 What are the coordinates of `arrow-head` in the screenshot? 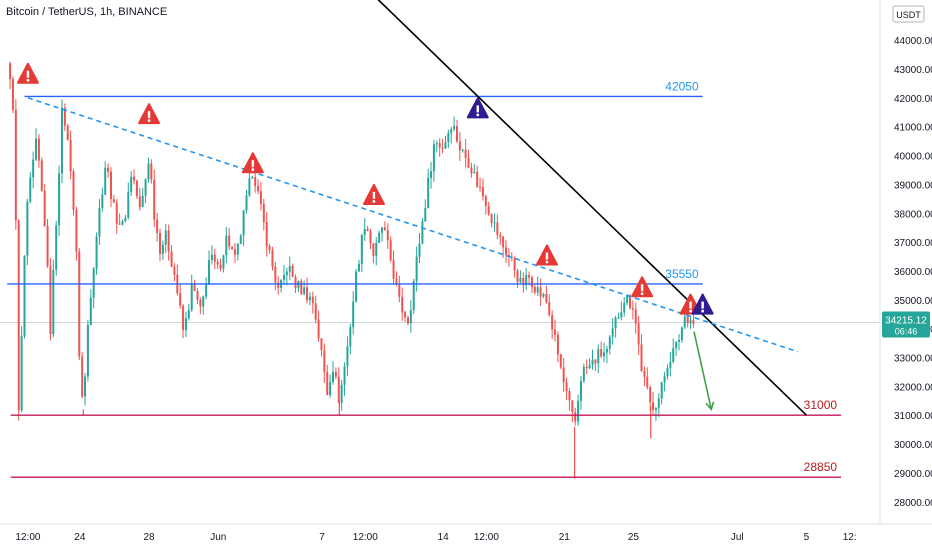 It's located at (710, 406).